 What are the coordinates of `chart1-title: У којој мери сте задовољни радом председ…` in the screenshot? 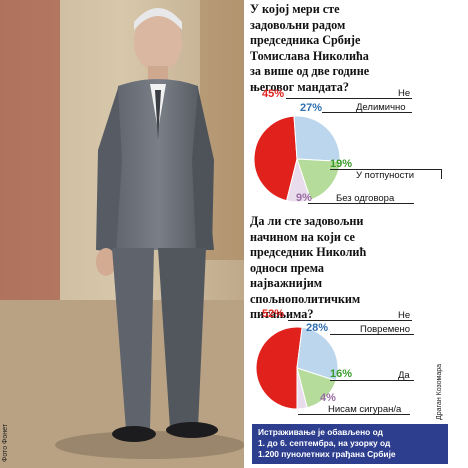 It's located at (310, 48).